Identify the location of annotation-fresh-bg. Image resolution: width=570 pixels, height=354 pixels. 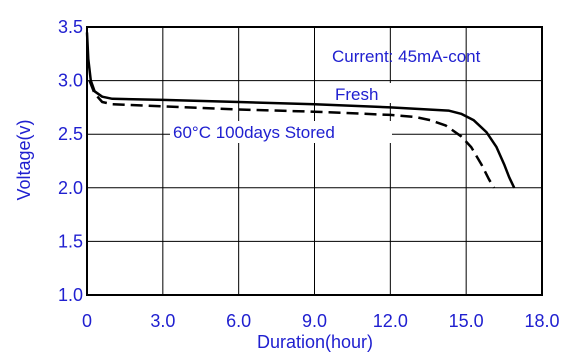
(363, 93).